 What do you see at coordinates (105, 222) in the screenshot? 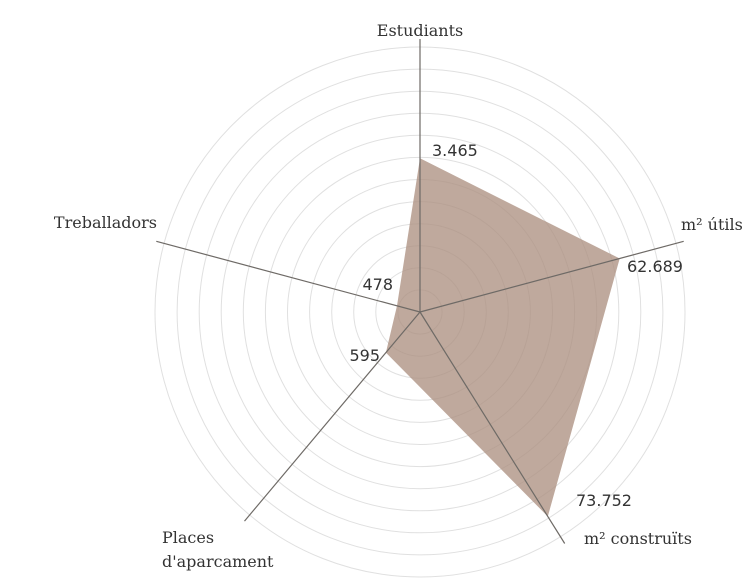
I see `axis-label-treballadors: Treballadors` at bounding box center [105, 222].